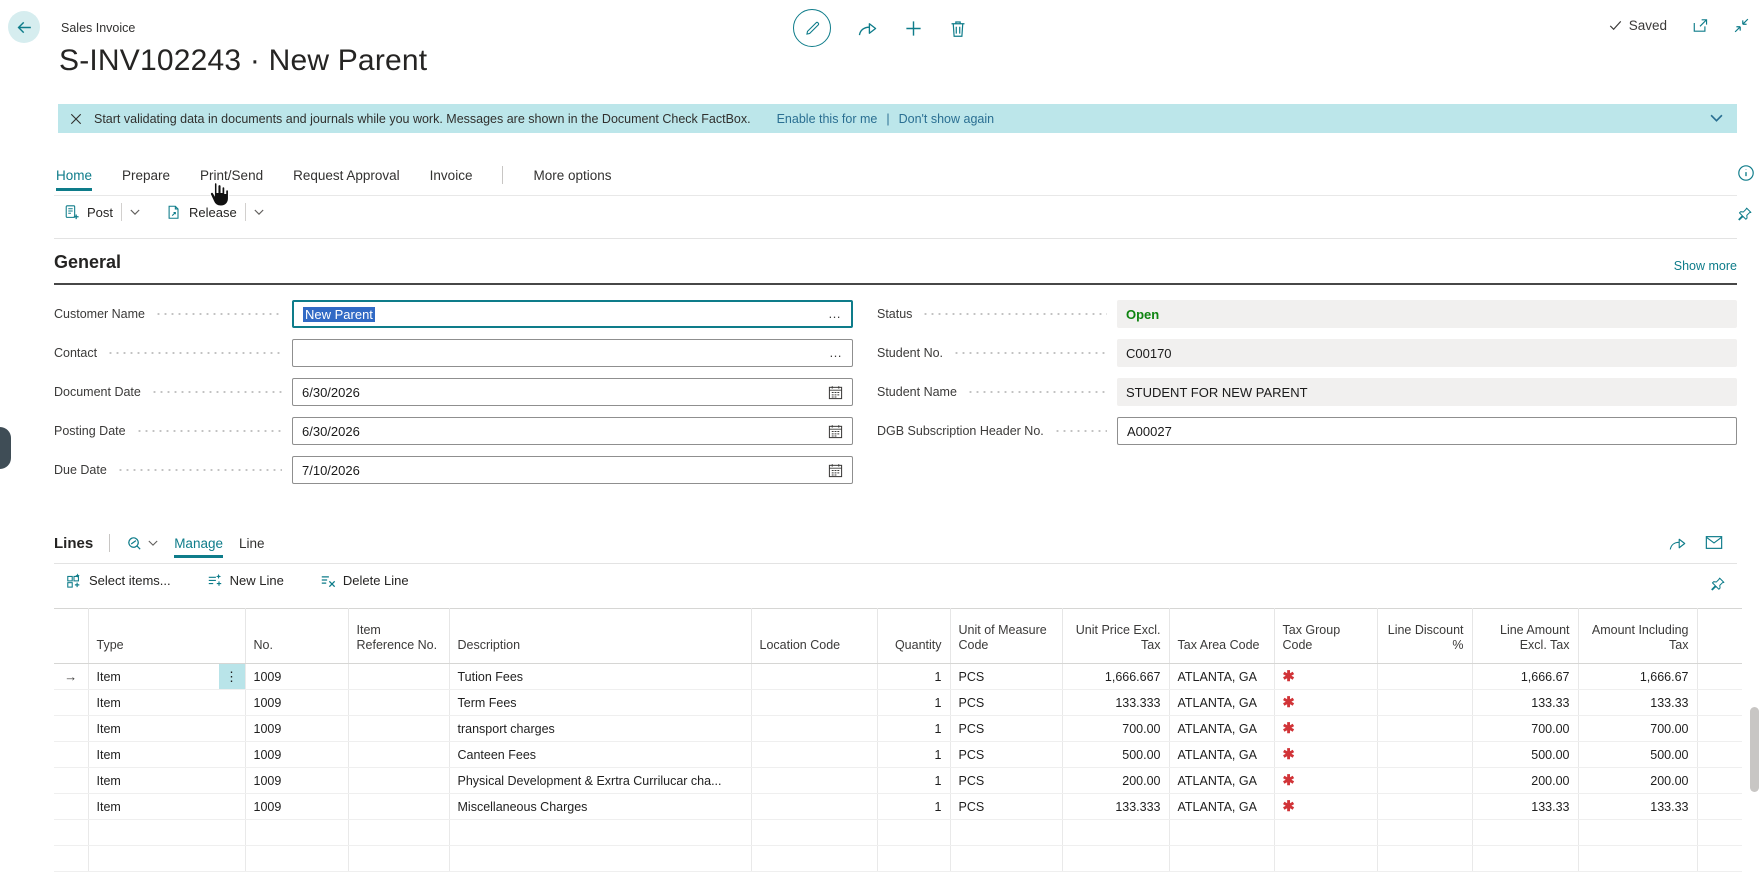 The image size is (1762, 875). I want to click on collapse-window-button, so click(1741, 25).